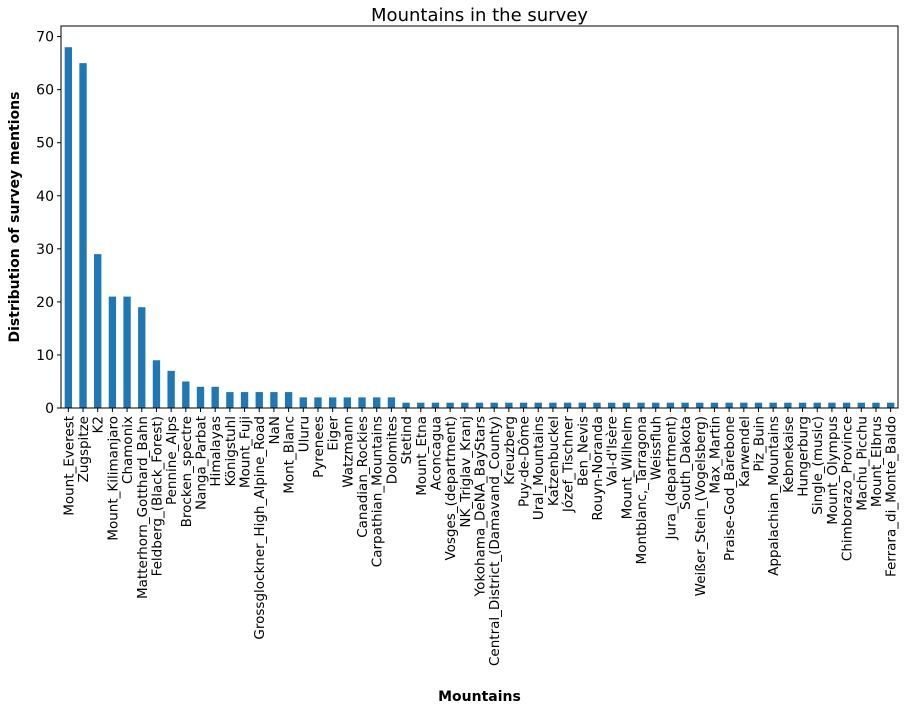  What do you see at coordinates (231, 451) in the screenshot?
I see `x-tick-label: Königstuhl` at bounding box center [231, 451].